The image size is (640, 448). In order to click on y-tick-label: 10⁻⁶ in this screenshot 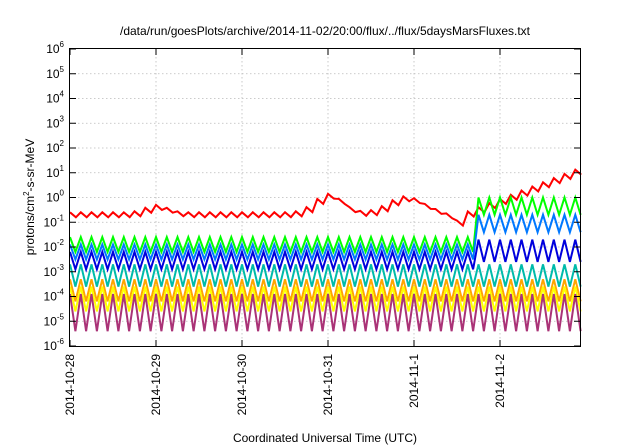, I will do `click(54, 345)`.